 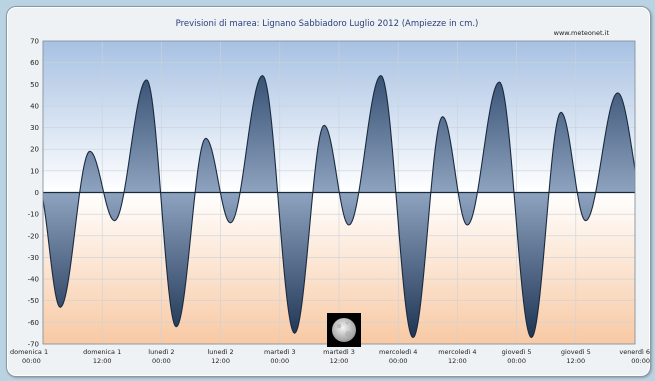 I want to click on y-tick-label: 40, so click(x=34, y=106).